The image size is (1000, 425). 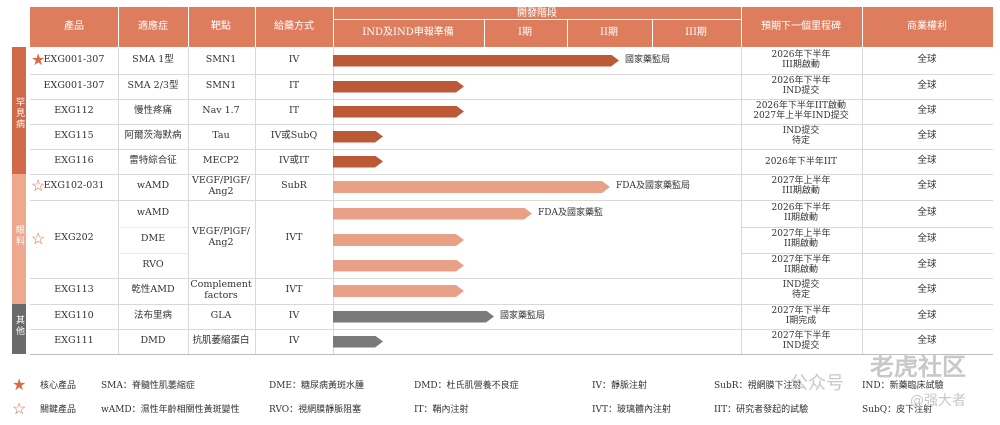 I want to click on regulator-note: FDA及國家藥監, so click(x=570, y=212).